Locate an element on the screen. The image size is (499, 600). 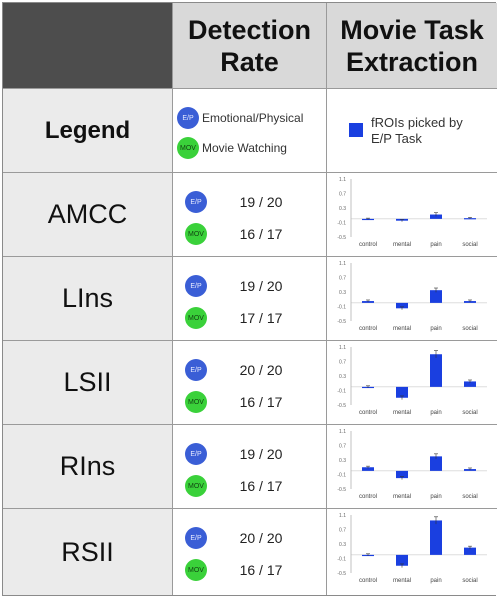
row-label-text: RIns is located at coordinates (87, 466).